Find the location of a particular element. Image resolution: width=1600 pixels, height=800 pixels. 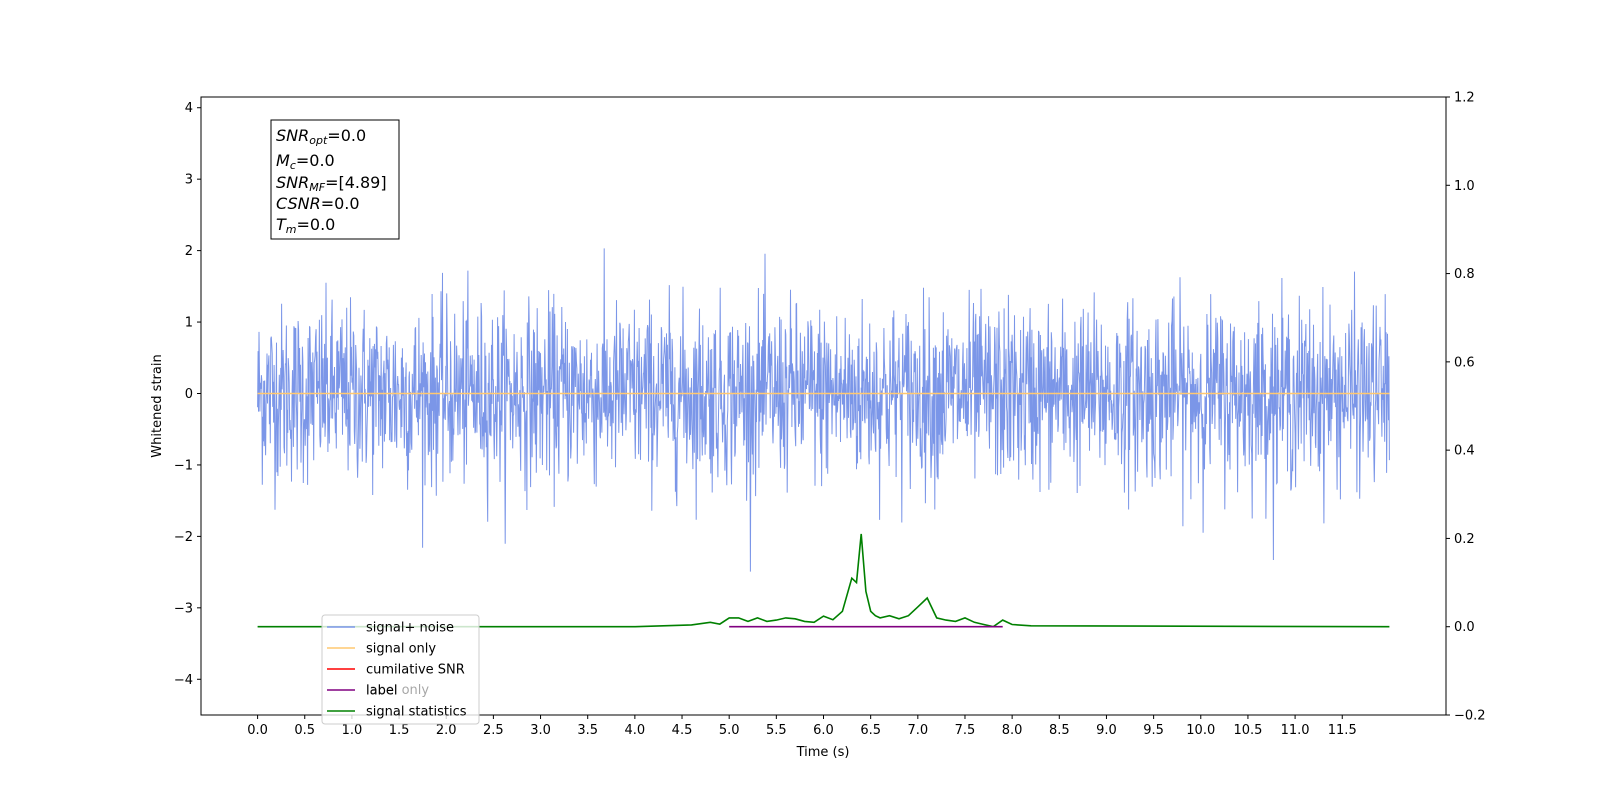

x-tick-label: 10.5 is located at coordinates (1247, 730).